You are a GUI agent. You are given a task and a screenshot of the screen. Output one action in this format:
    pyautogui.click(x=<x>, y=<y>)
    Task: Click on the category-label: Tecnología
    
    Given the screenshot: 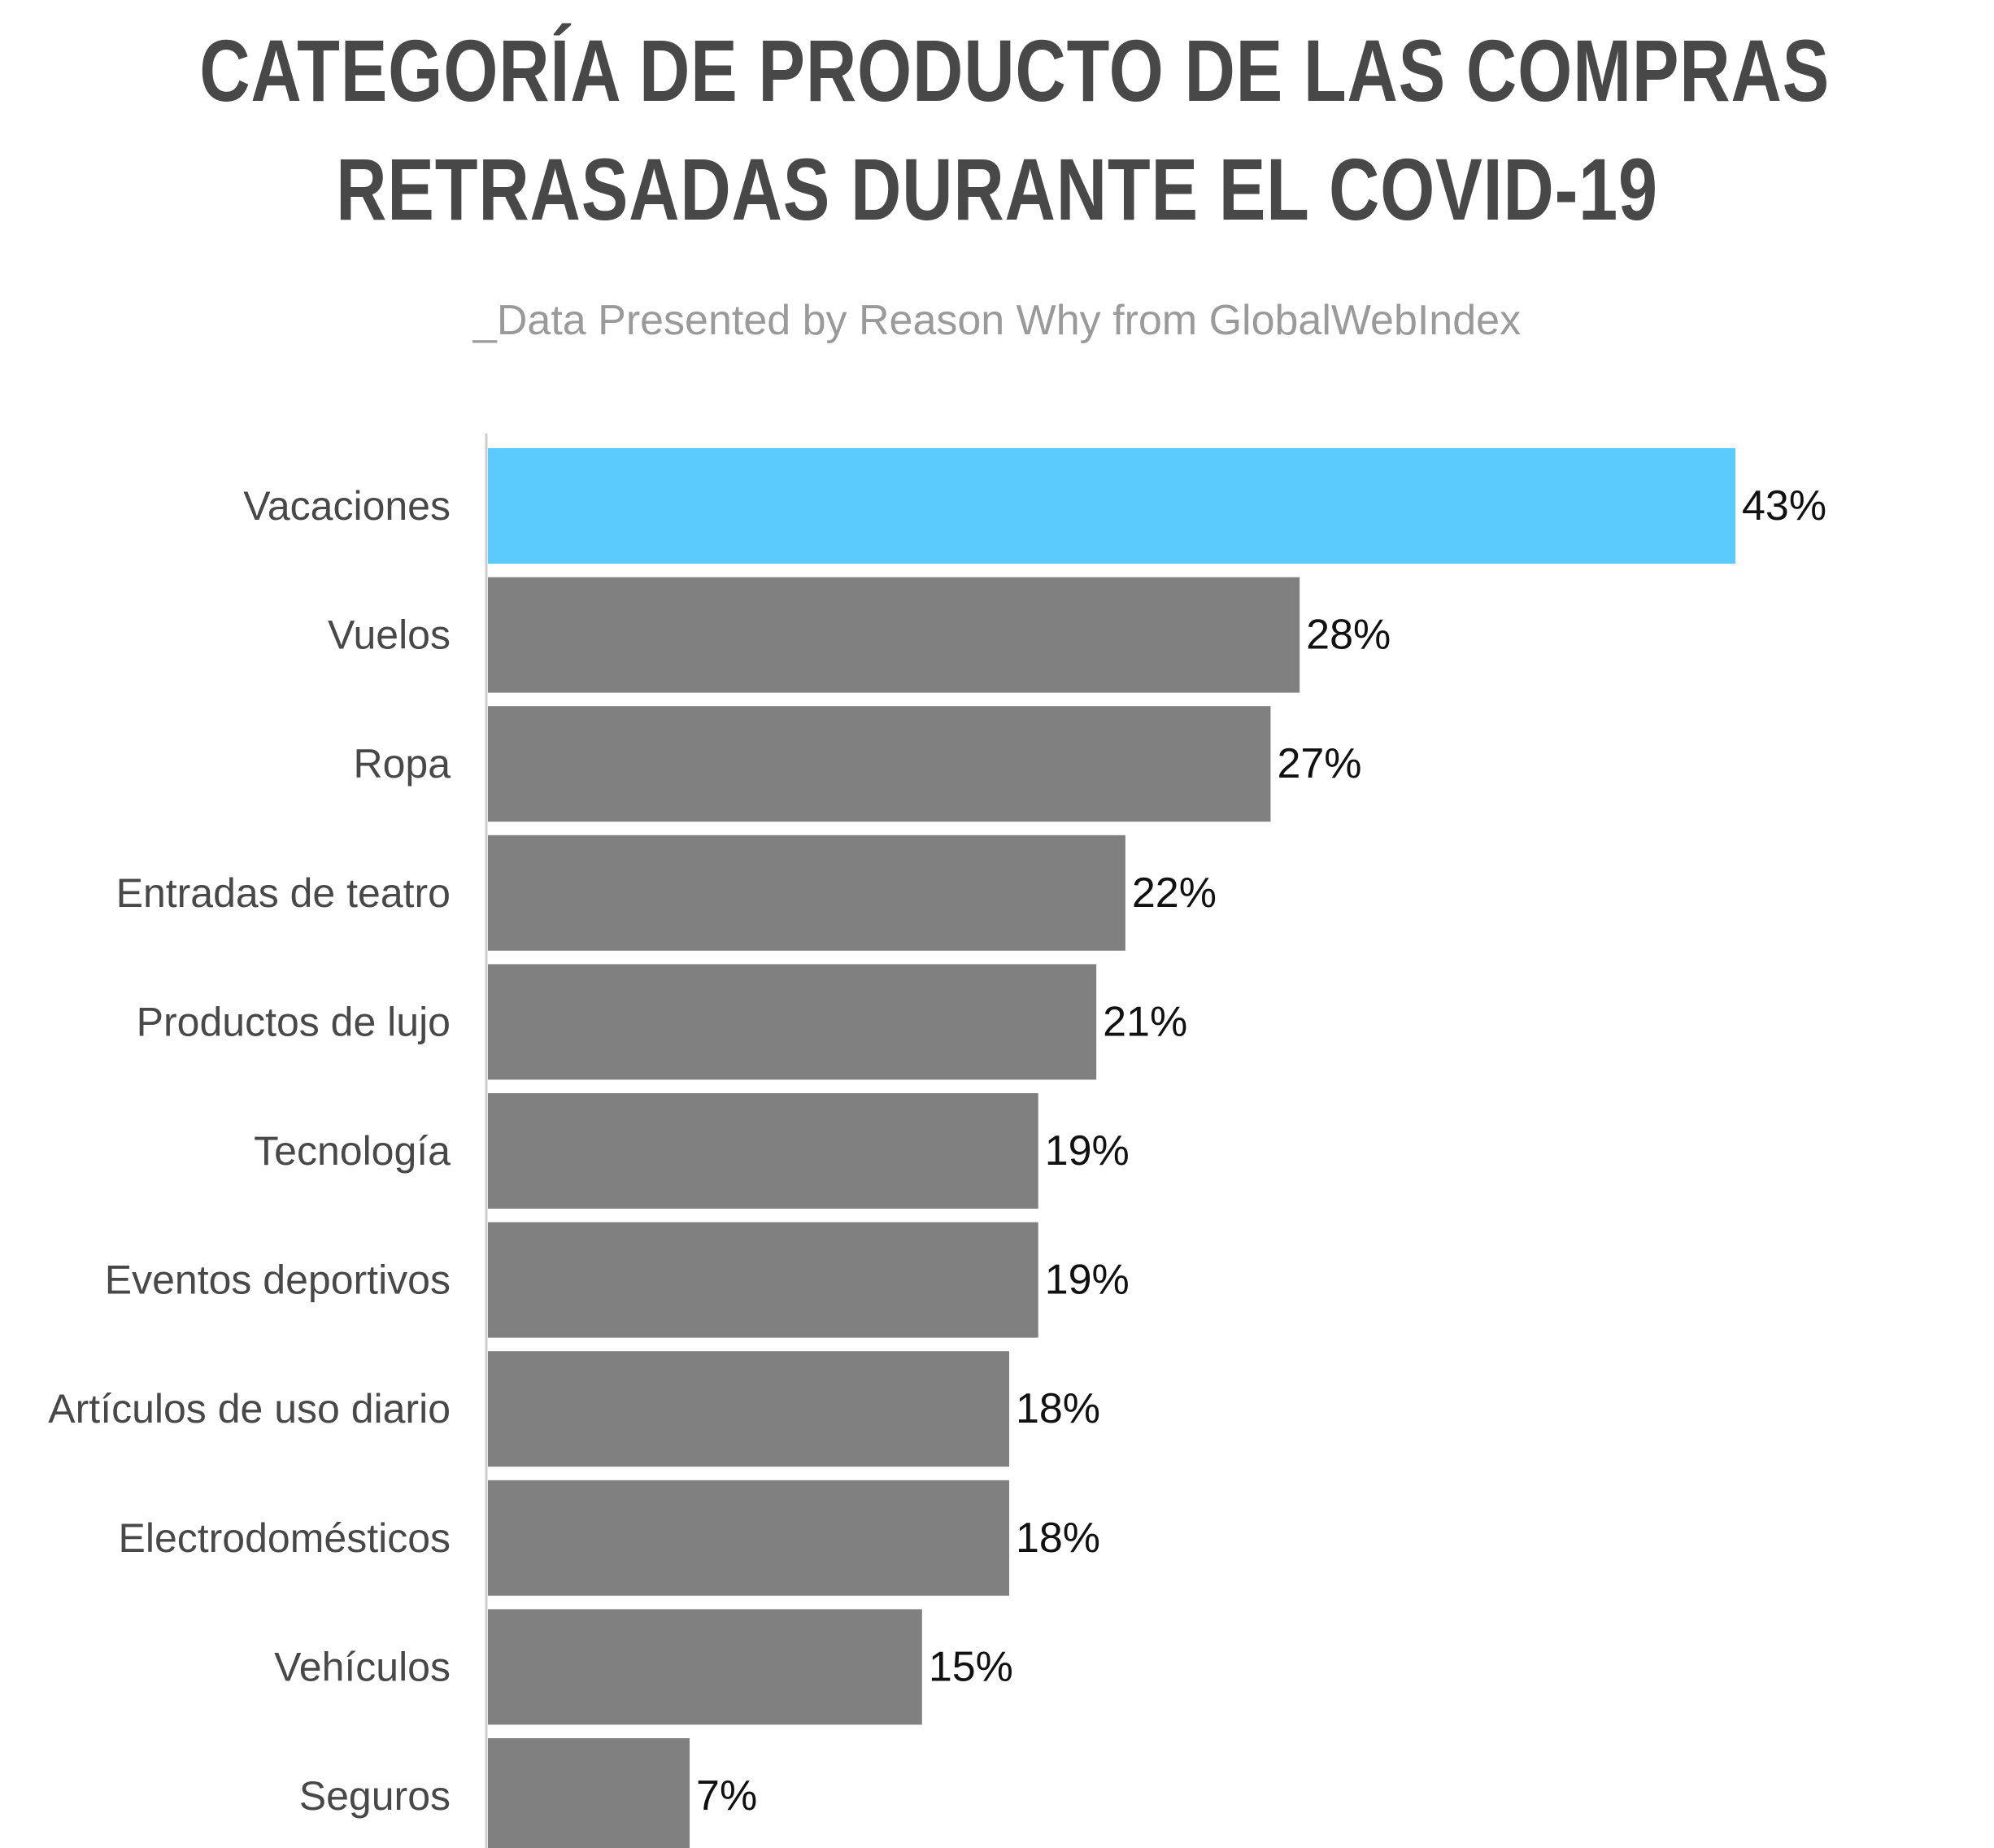 What is the action you would take?
    pyautogui.click(x=352, y=1151)
    